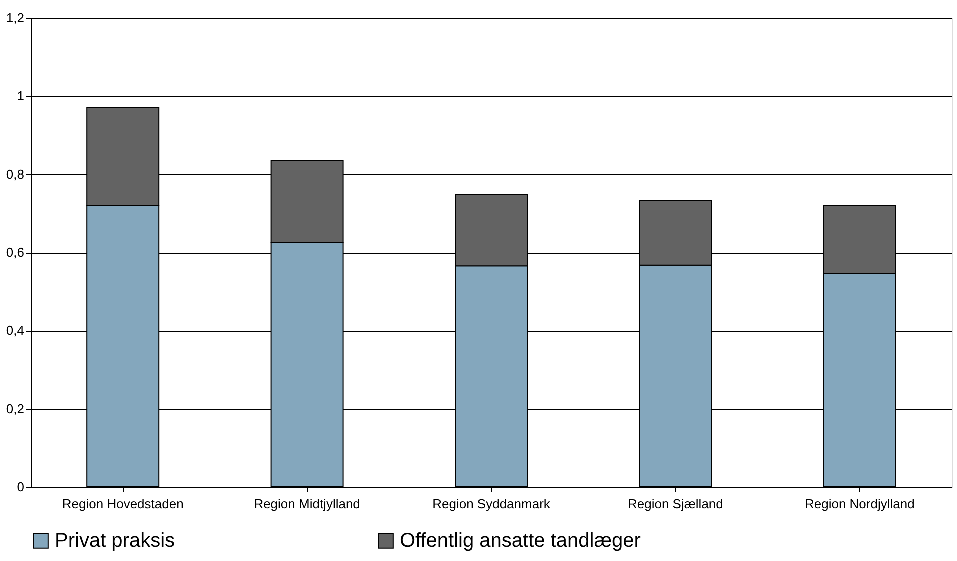  Describe the element at coordinates (115, 541) in the screenshot. I see `legend-label: Privat praksis` at that location.